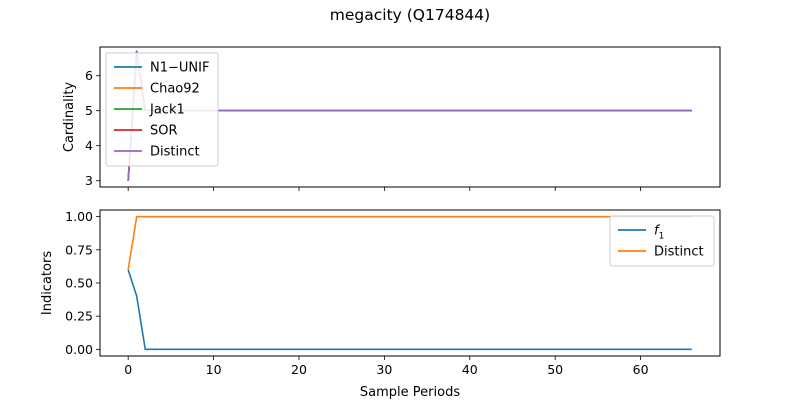 This screenshot has height=400, width=800. What do you see at coordinates (470, 369) in the screenshot?
I see `x-tick-label: 40` at bounding box center [470, 369].